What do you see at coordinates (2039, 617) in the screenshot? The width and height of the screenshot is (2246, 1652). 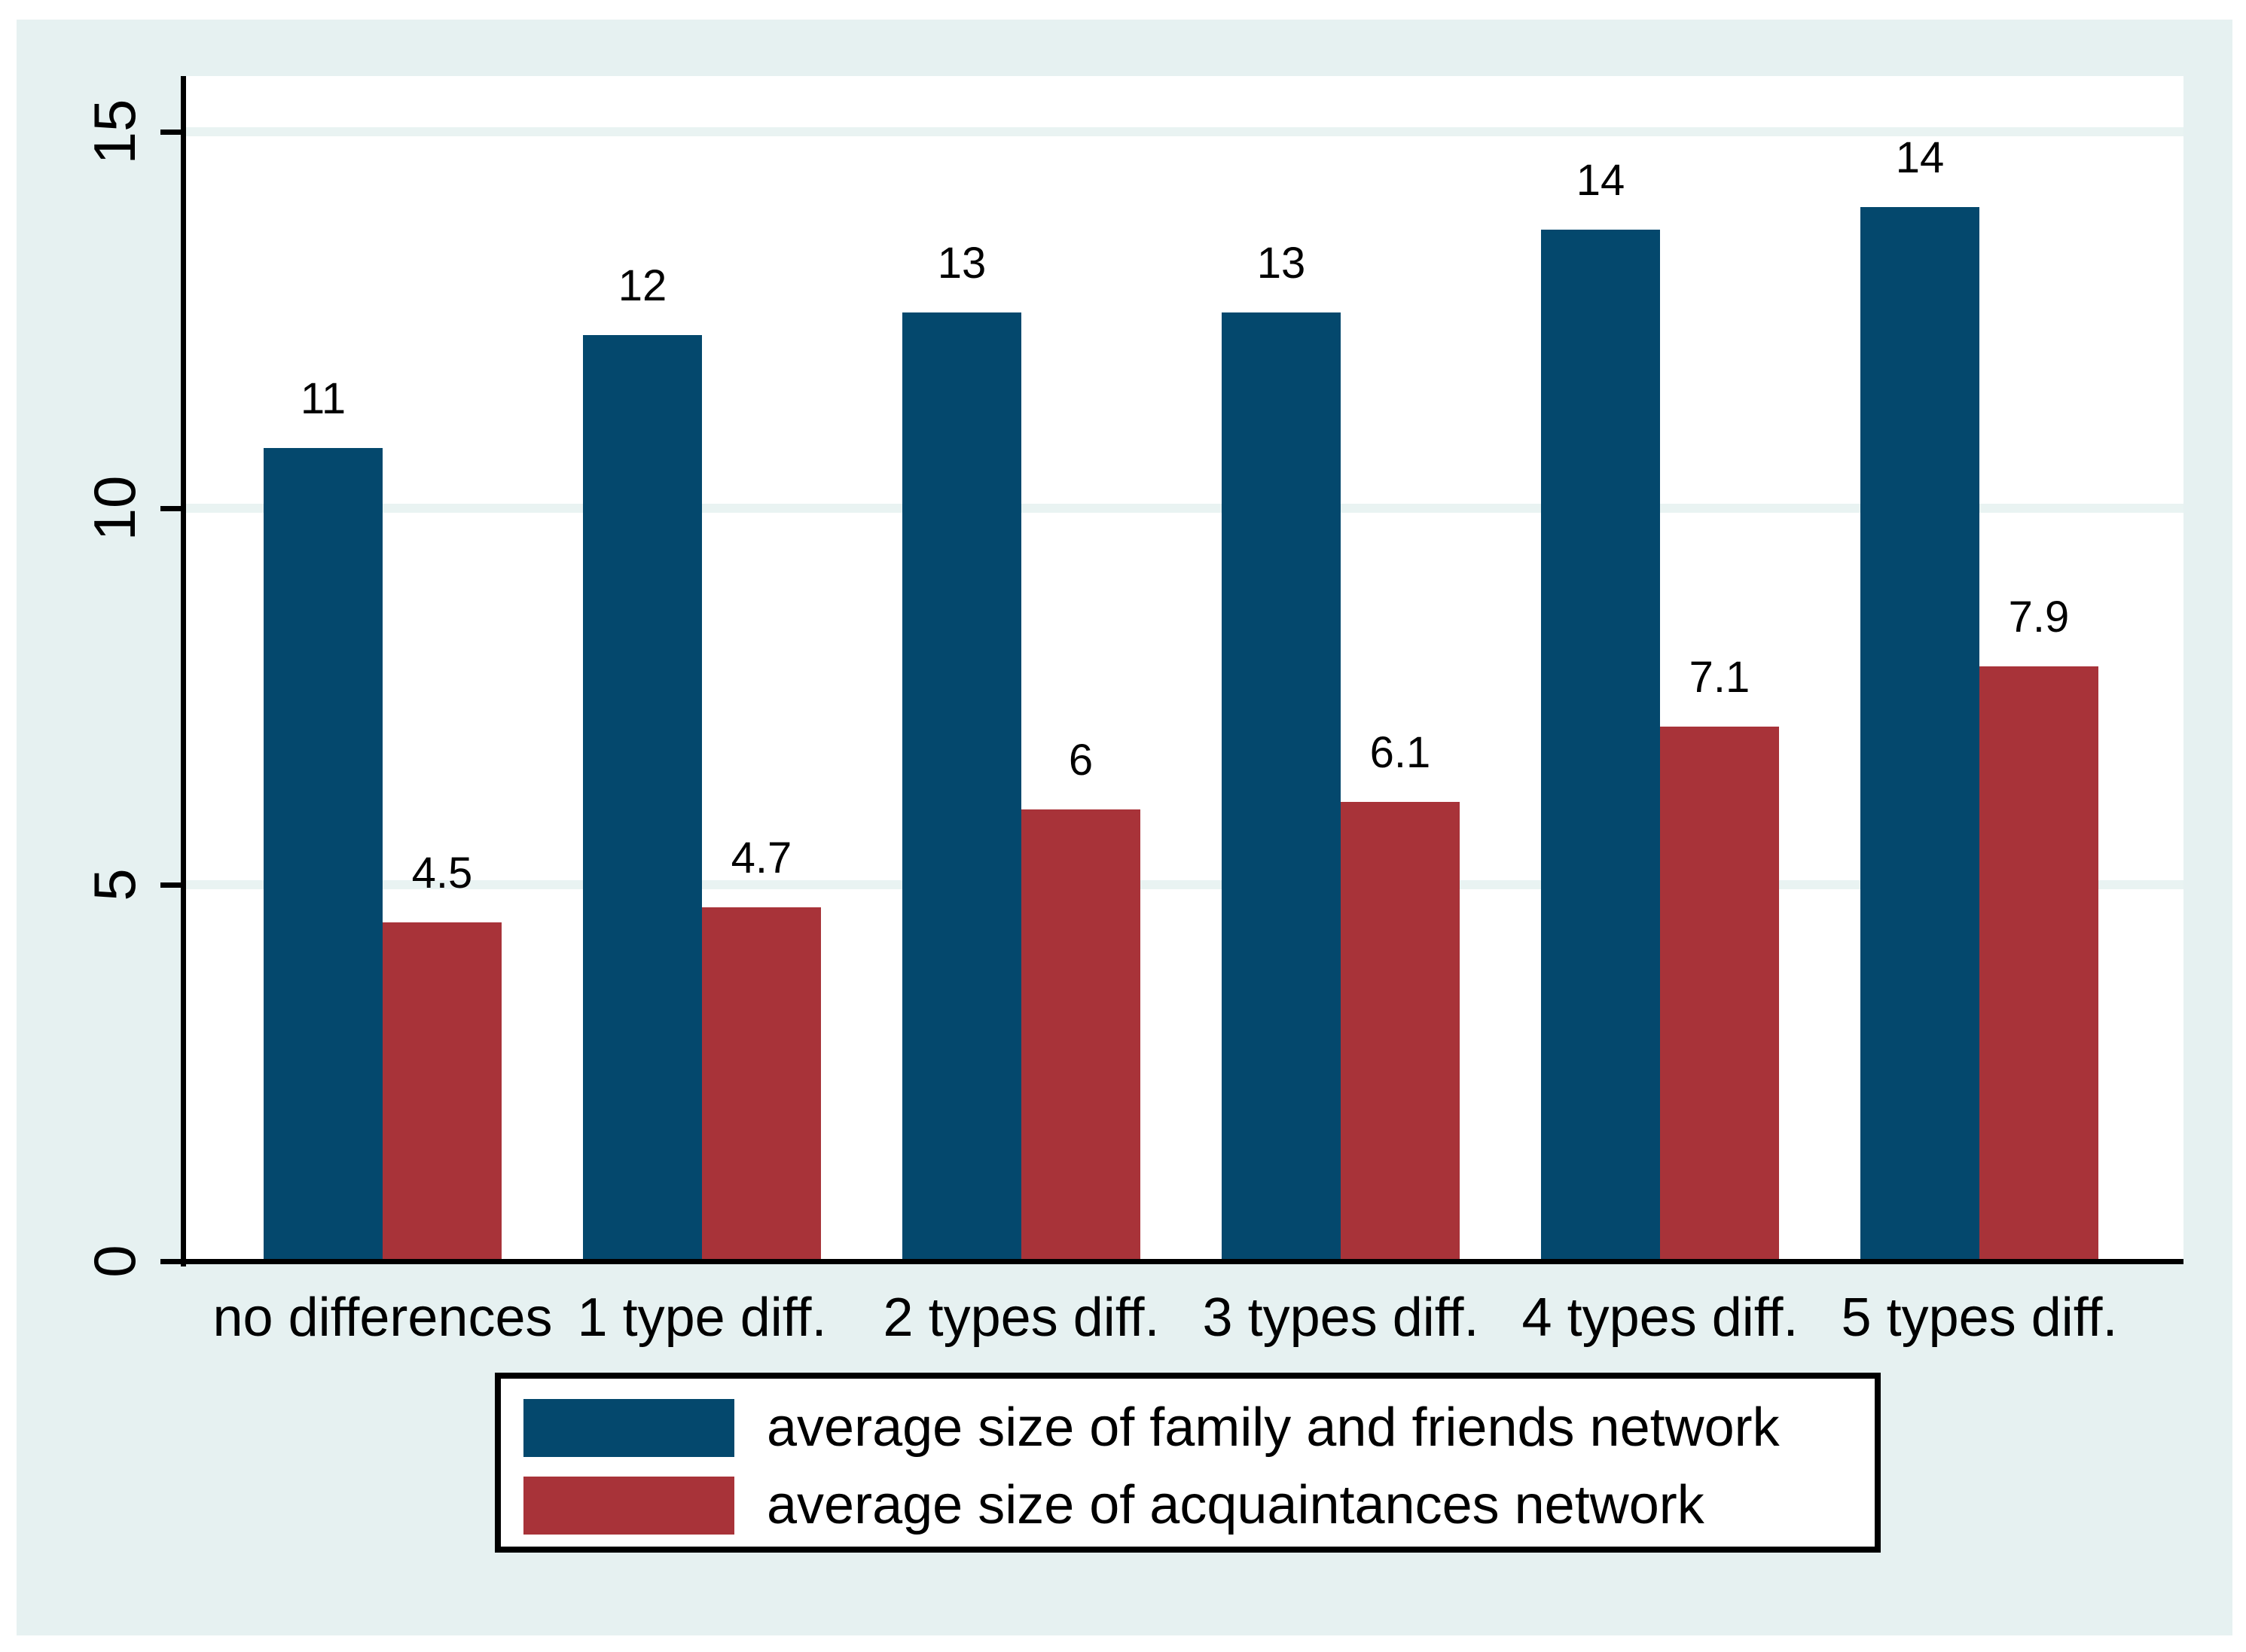 I see `bar-value-label: 7.9` at bounding box center [2039, 617].